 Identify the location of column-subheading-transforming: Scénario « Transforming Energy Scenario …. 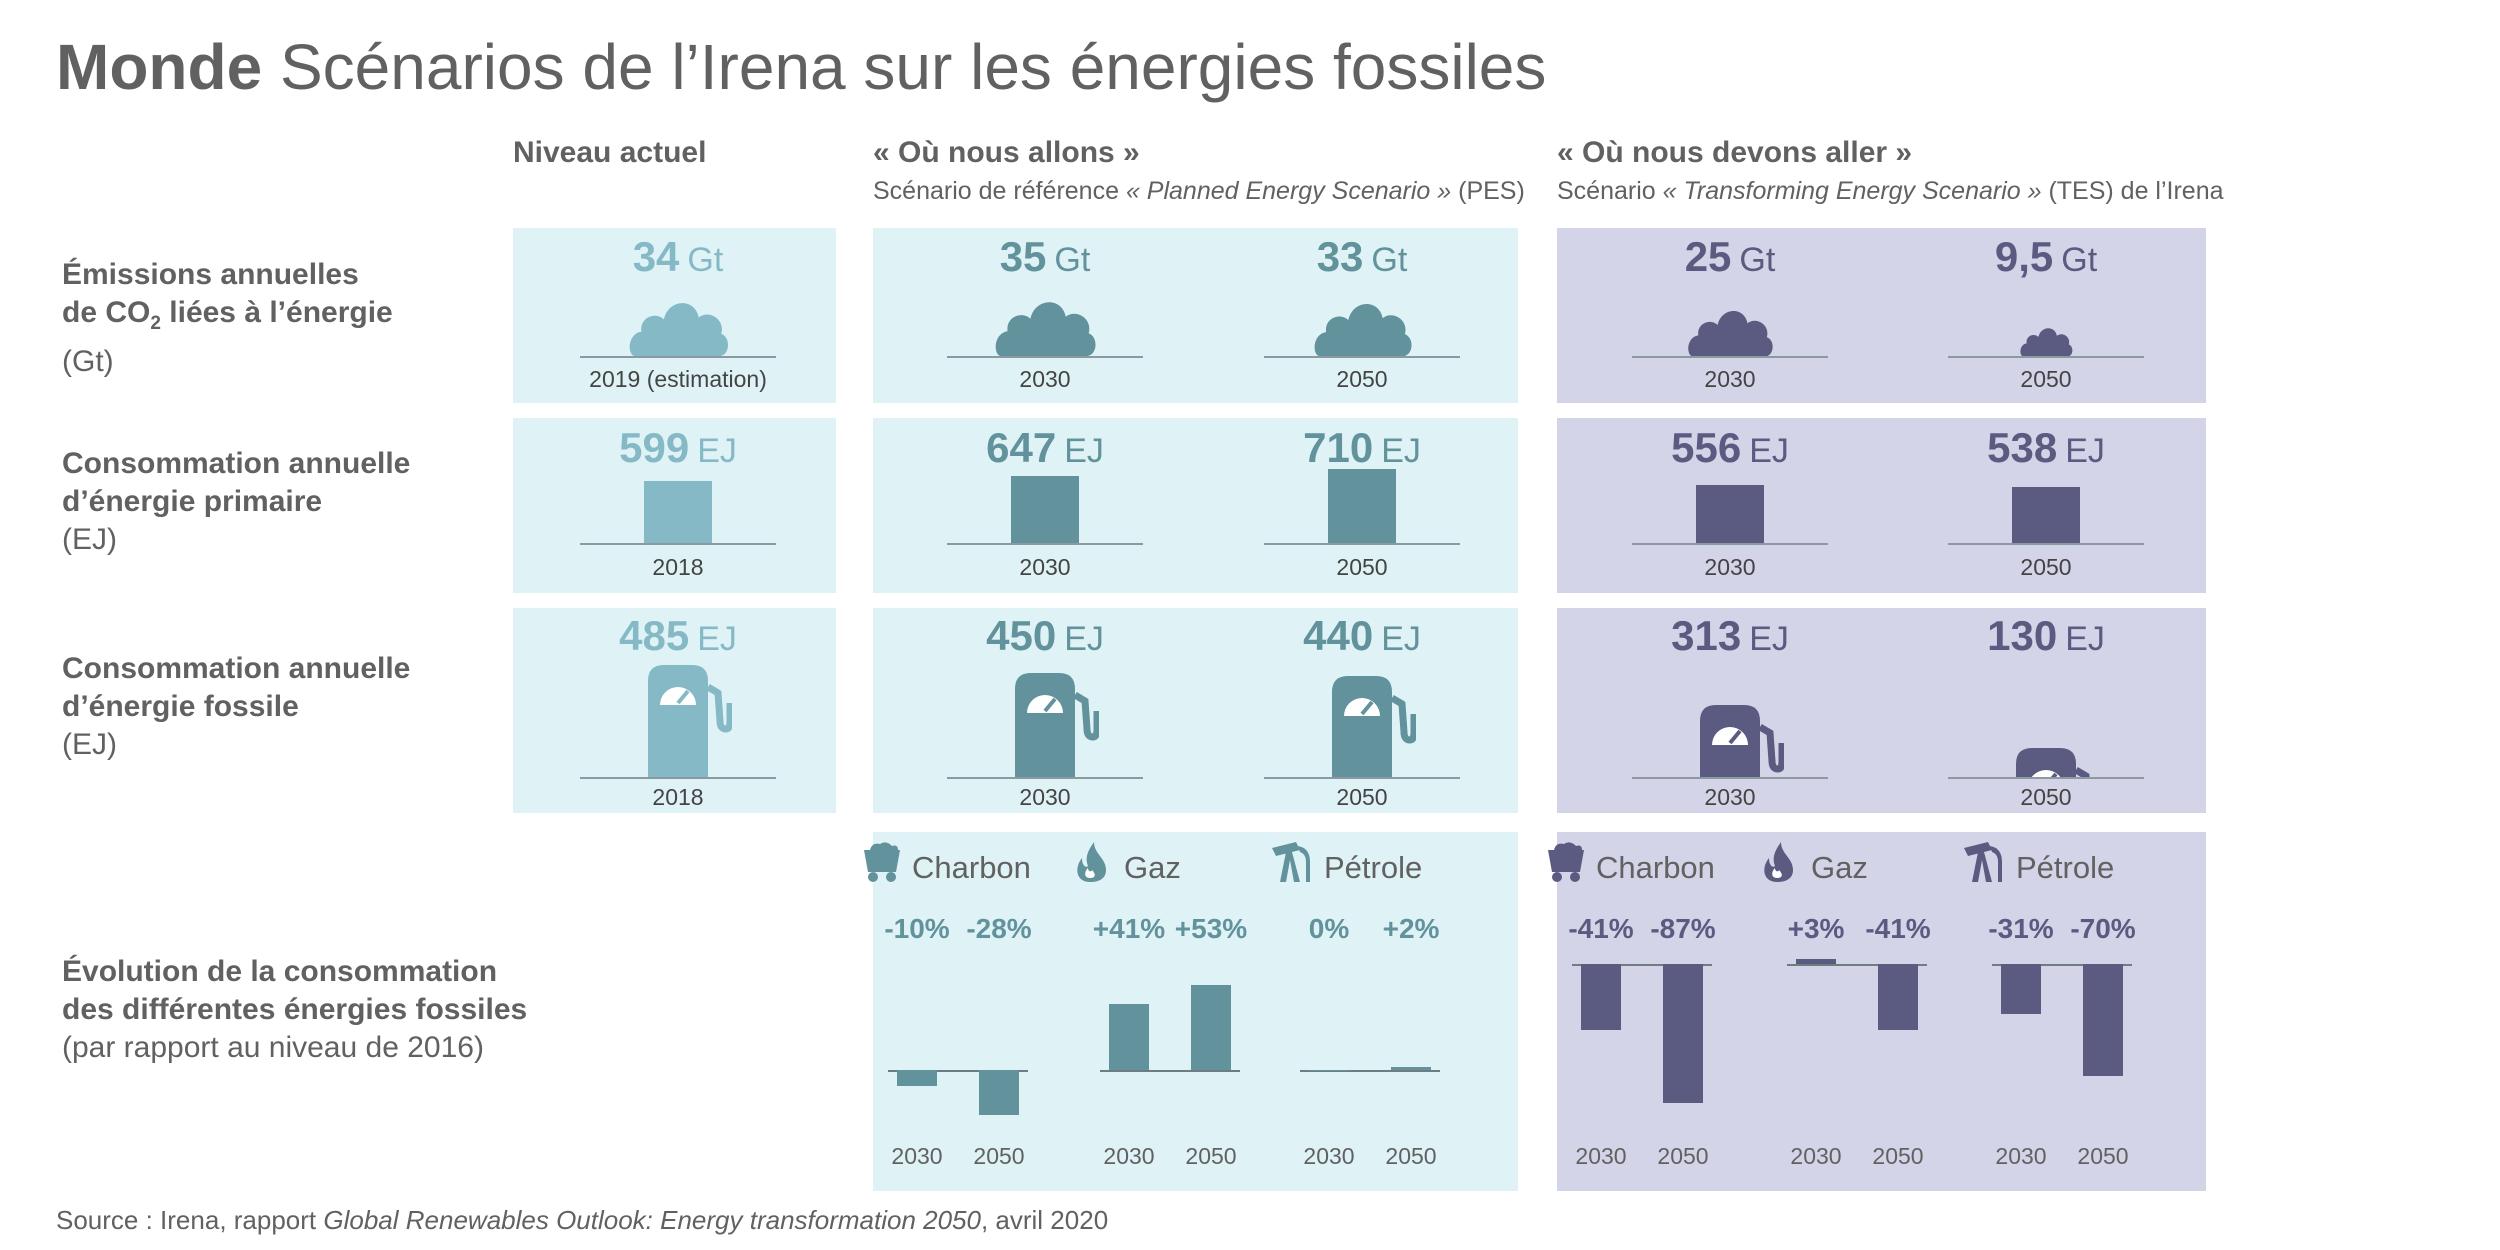
(1890, 191).